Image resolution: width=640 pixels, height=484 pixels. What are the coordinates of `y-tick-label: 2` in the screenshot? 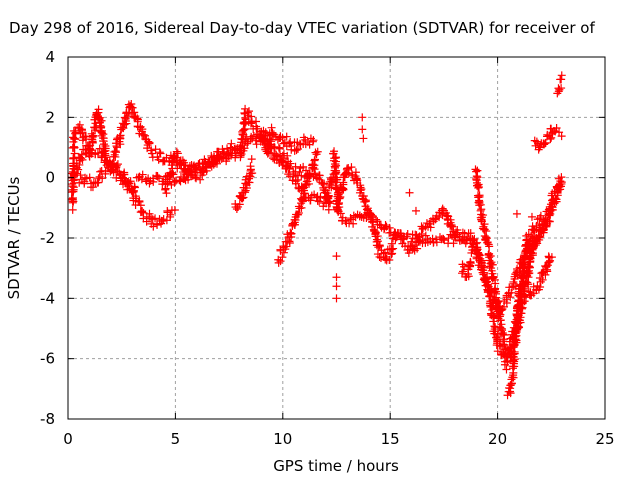 It's located at (50, 117).